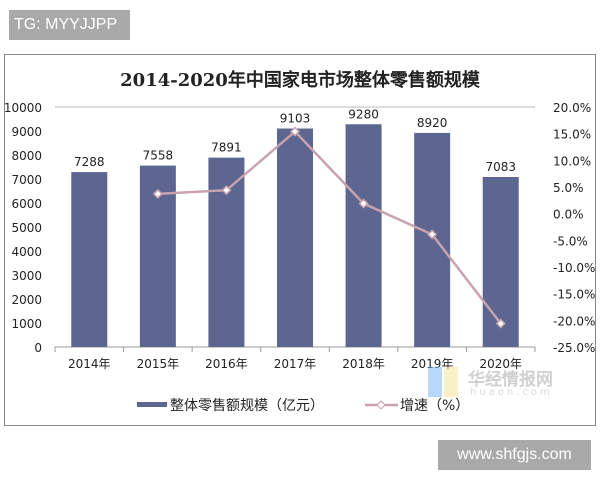 This screenshot has width=600, height=480. What do you see at coordinates (574, 268) in the screenshot?
I see `right-tick-label: -10.0%` at bounding box center [574, 268].